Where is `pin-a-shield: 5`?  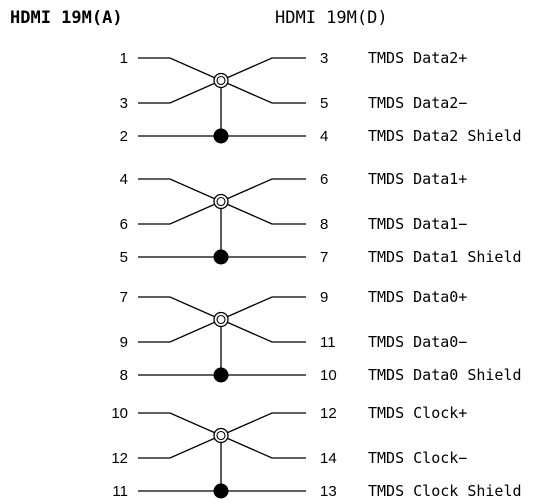
pin-a-shield: 5 is located at coordinates (124, 257).